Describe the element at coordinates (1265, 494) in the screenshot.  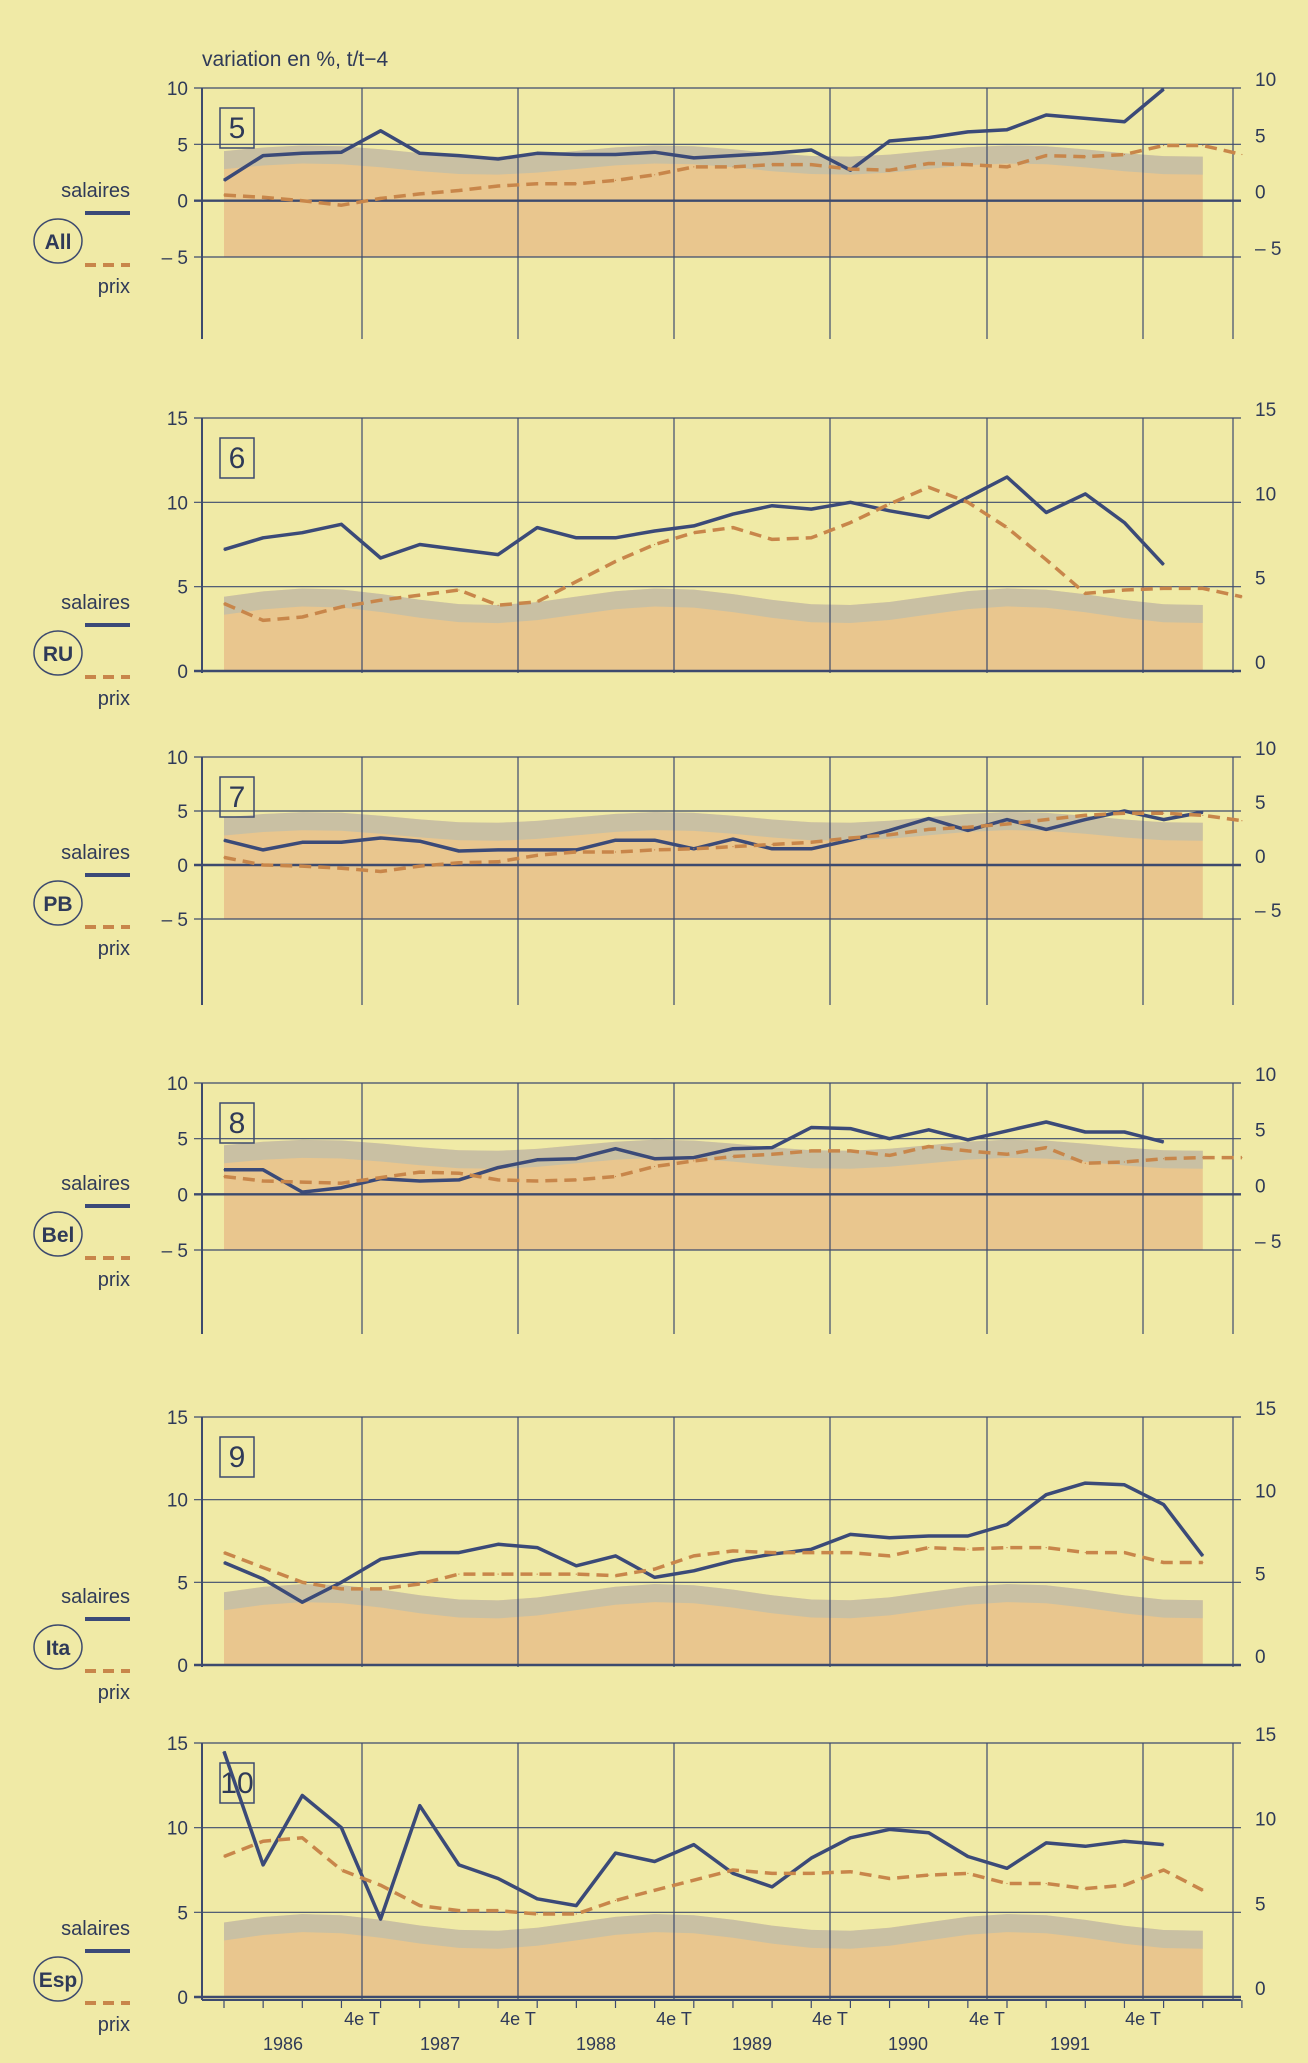
I see `y-tick-label-right: 10` at that location.